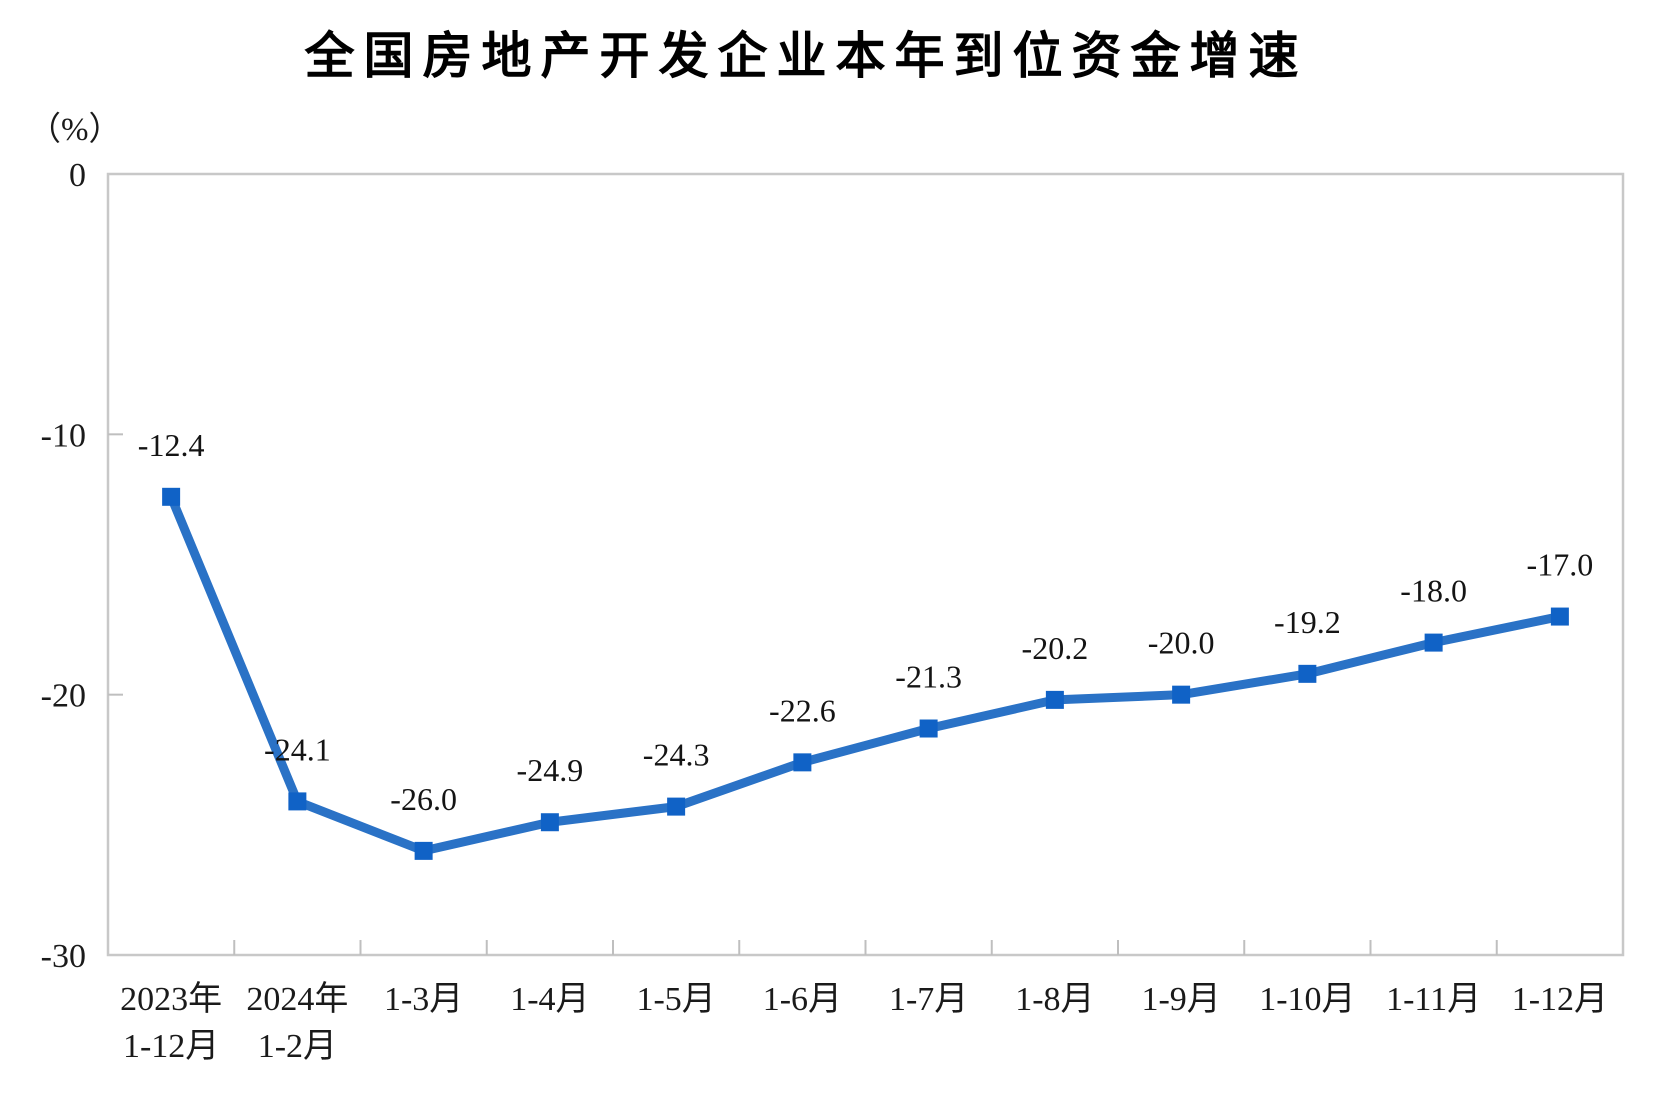  Describe the element at coordinates (806, 56) in the screenshot. I see `chart-title: 全国房地产开发企业本年到位资金增速` at that location.